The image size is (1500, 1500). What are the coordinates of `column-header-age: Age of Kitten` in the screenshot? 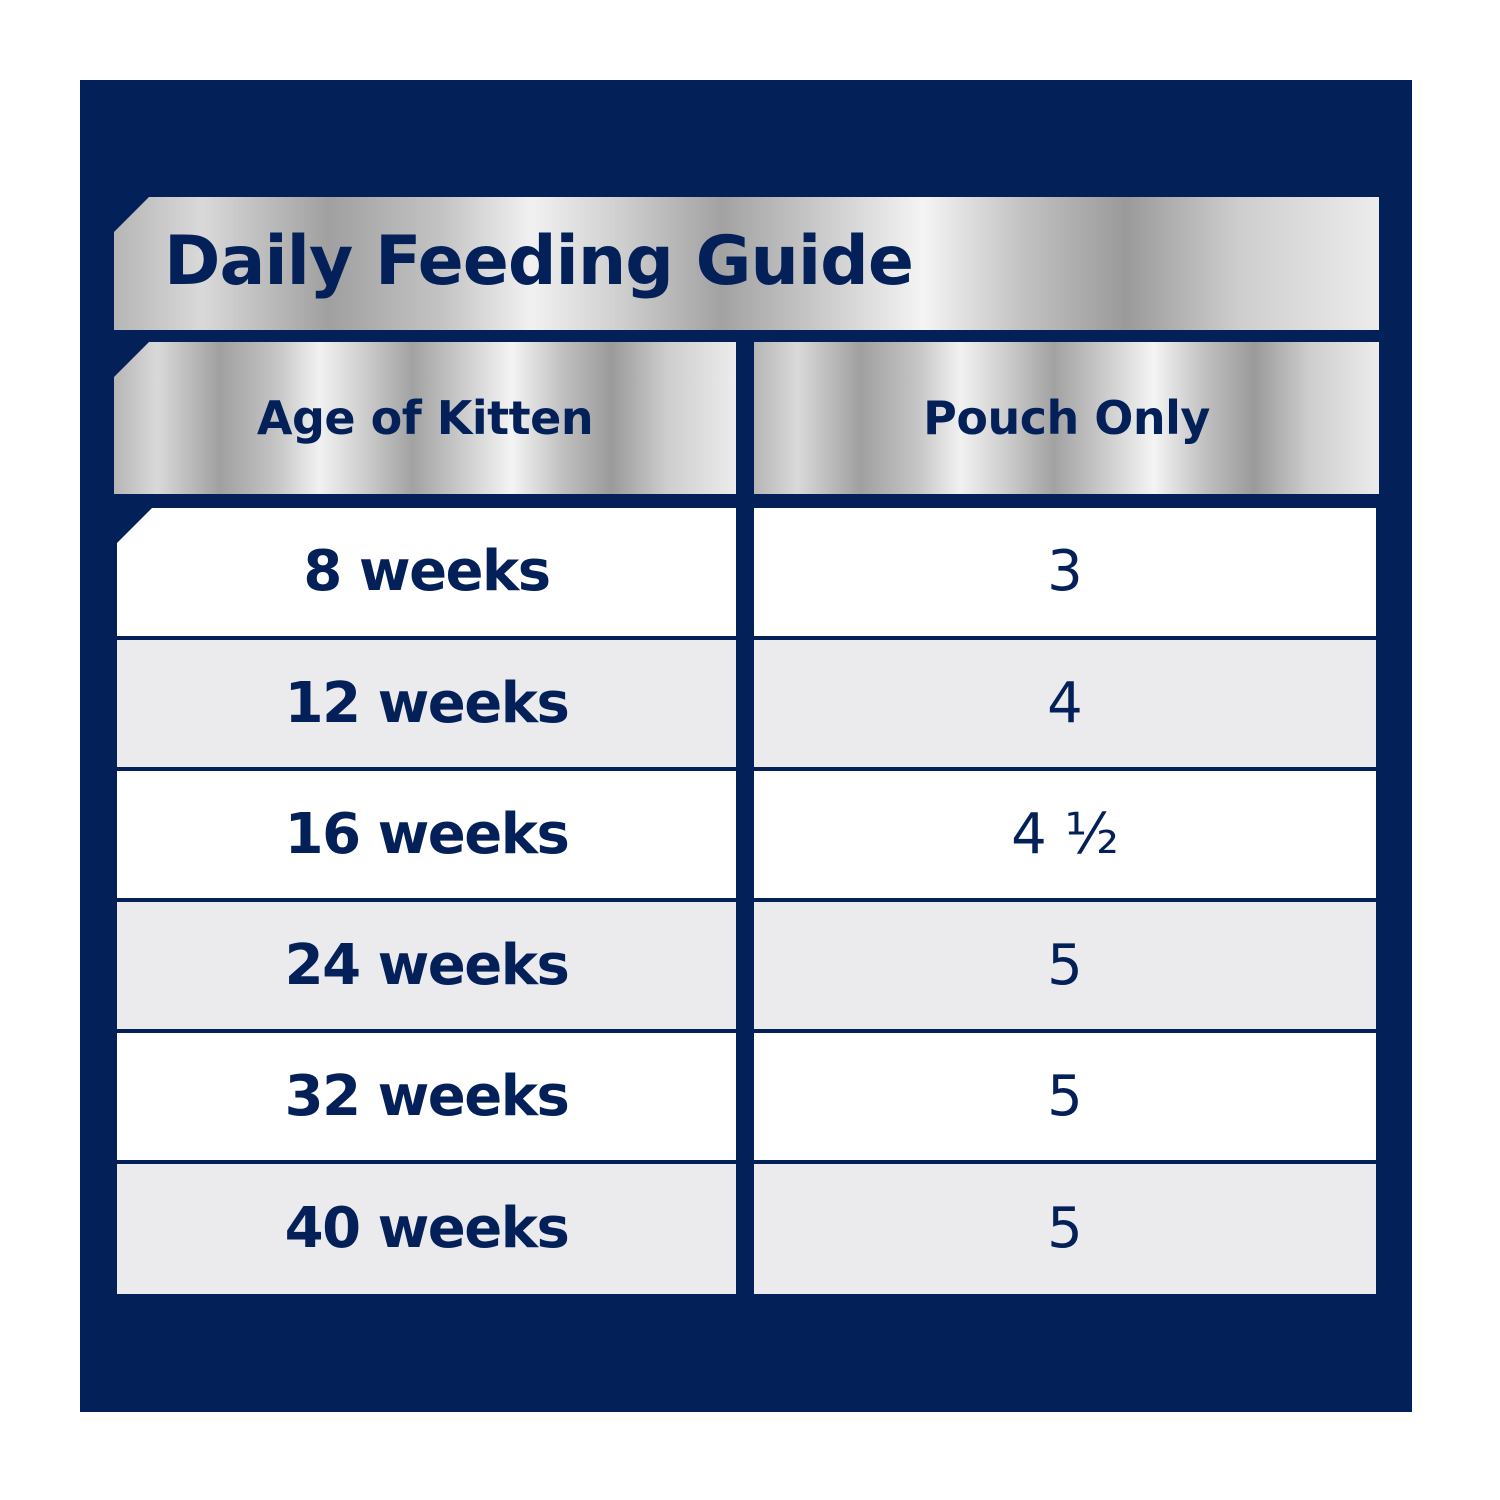 It's located at (425, 418).